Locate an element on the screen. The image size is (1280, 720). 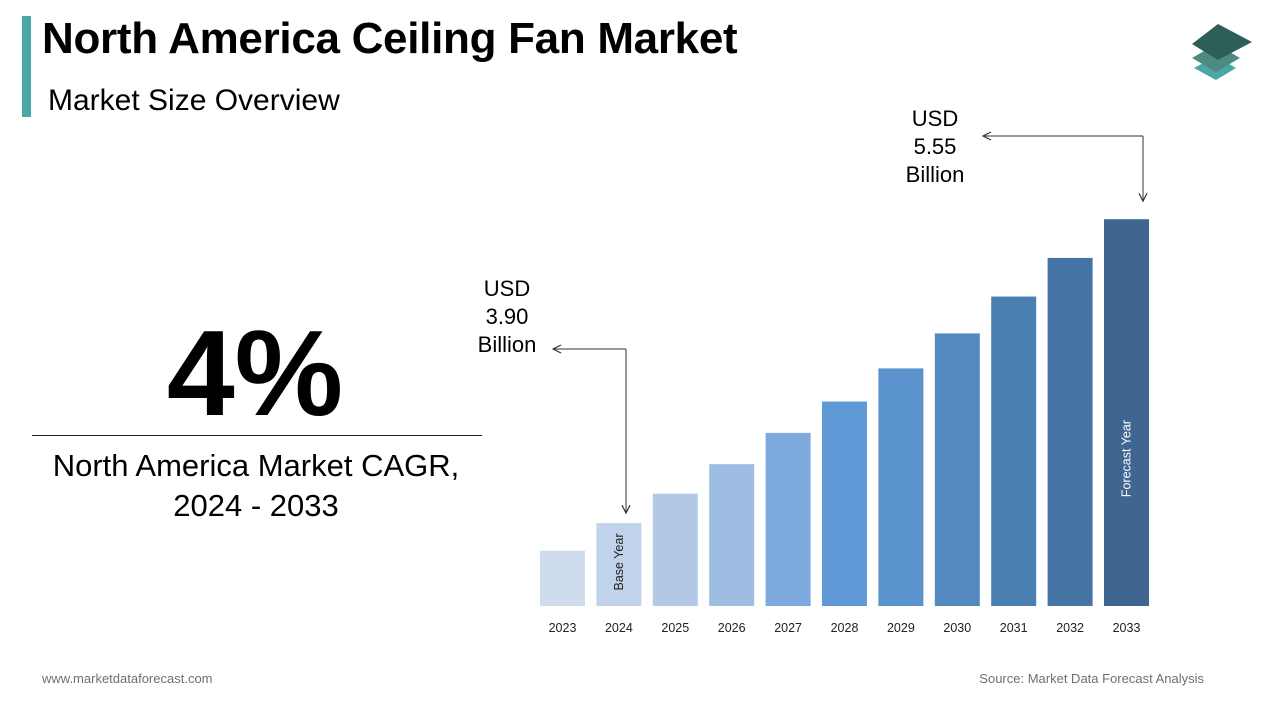
bar-2024 is located at coordinates (619, 564).